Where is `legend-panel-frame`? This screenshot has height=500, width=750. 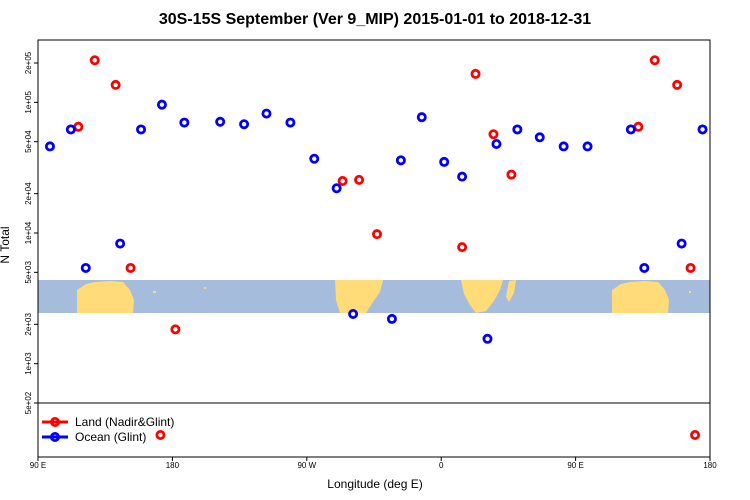
legend-panel-frame is located at coordinates (374, 430).